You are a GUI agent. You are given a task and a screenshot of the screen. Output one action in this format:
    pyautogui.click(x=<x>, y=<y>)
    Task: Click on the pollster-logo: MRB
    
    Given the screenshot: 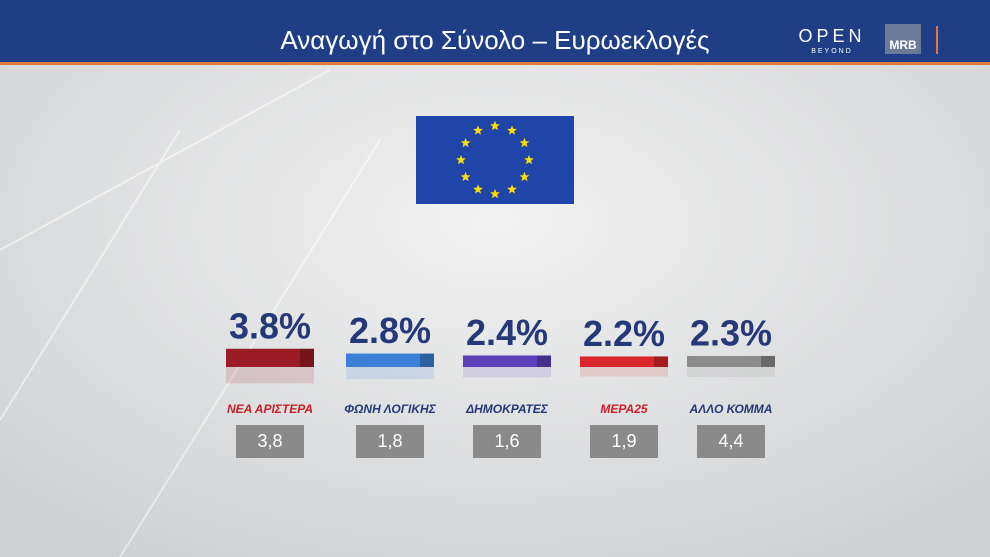 What is the action you would take?
    pyautogui.click(x=903, y=45)
    